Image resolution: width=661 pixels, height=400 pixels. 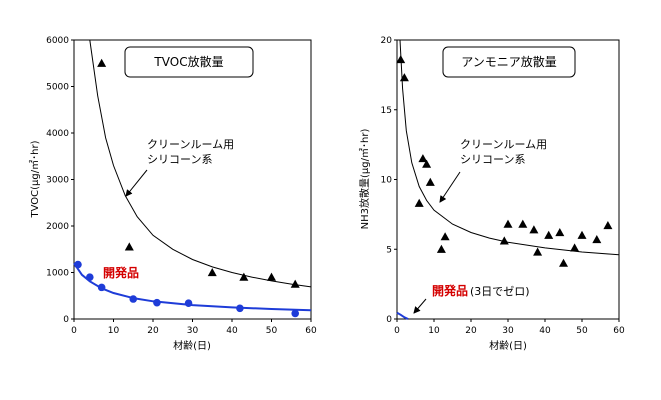 What do you see at coordinates (57, 227) in the screenshot?
I see `y-tick-label: 2000` at bounding box center [57, 227].